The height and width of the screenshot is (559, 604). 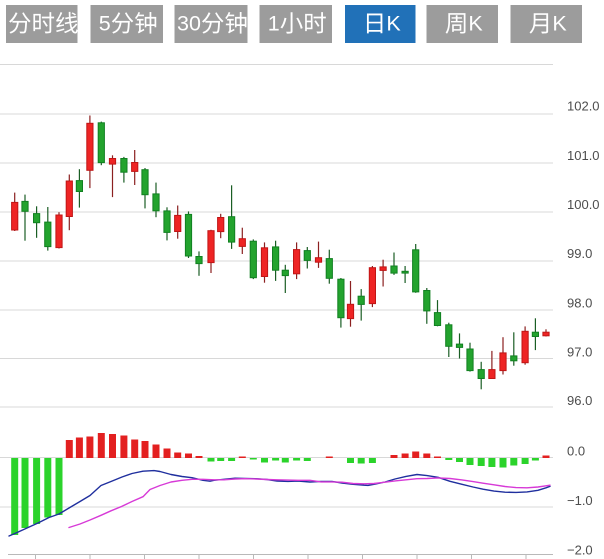 What do you see at coordinates (580, 550) in the screenshot?
I see `svg-text: −2.0` at bounding box center [580, 550].